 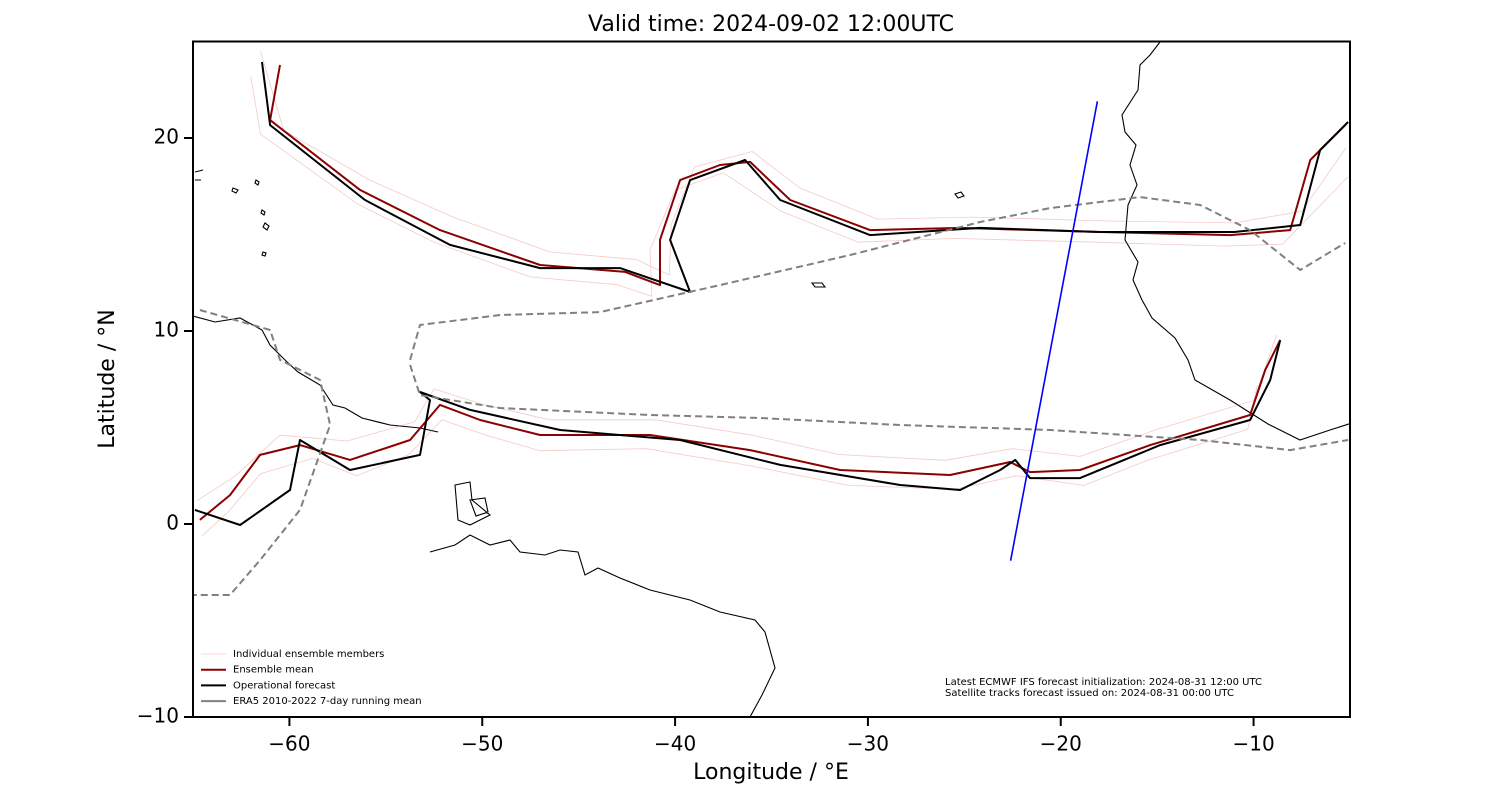 What do you see at coordinates (327, 701) in the screenshot?
I see `legend-label: ERA5 2010-2022 7-day running mean` at bounding box center [327, 701].